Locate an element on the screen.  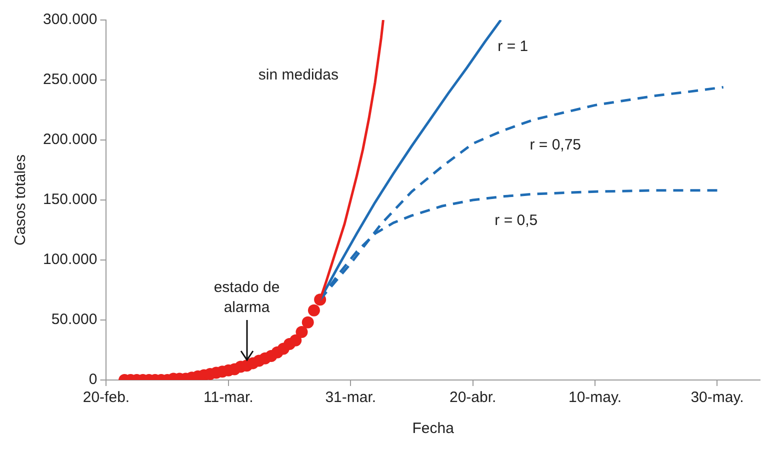
annotation: r = 0,75 is located at coordinates (556, 145).